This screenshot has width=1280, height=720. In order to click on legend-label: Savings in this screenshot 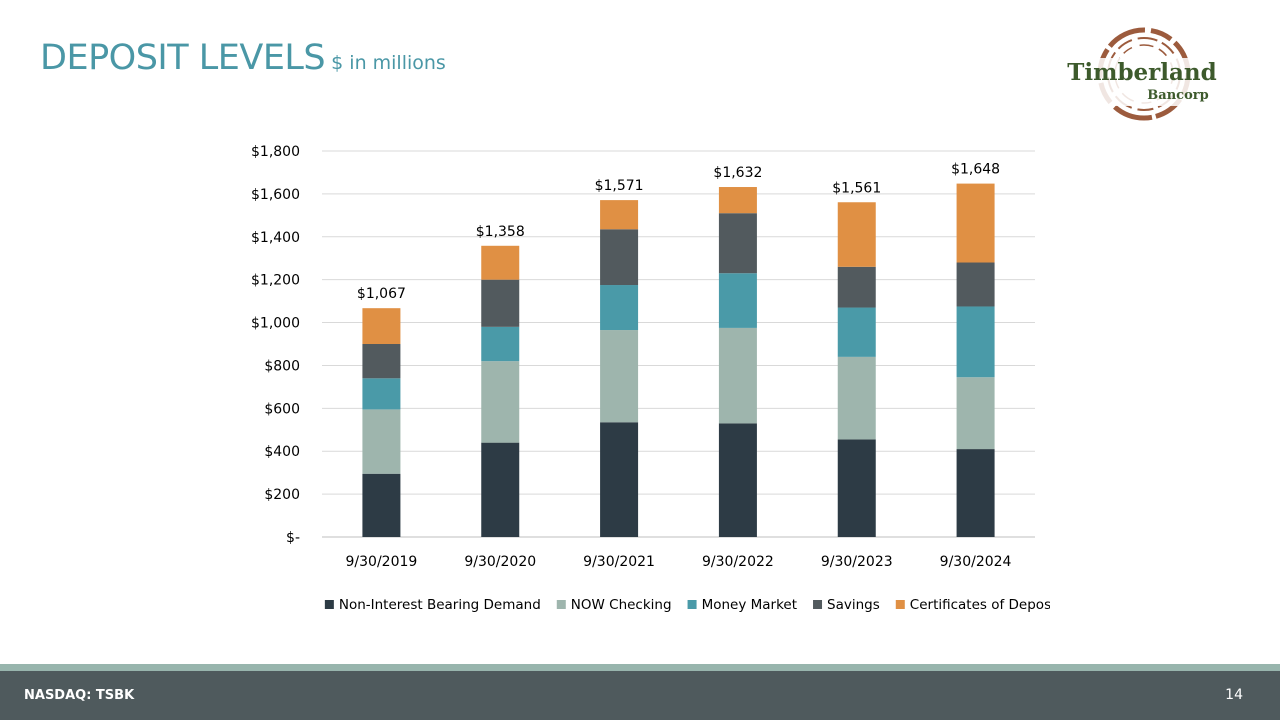, I will do `click(853, 605)`.